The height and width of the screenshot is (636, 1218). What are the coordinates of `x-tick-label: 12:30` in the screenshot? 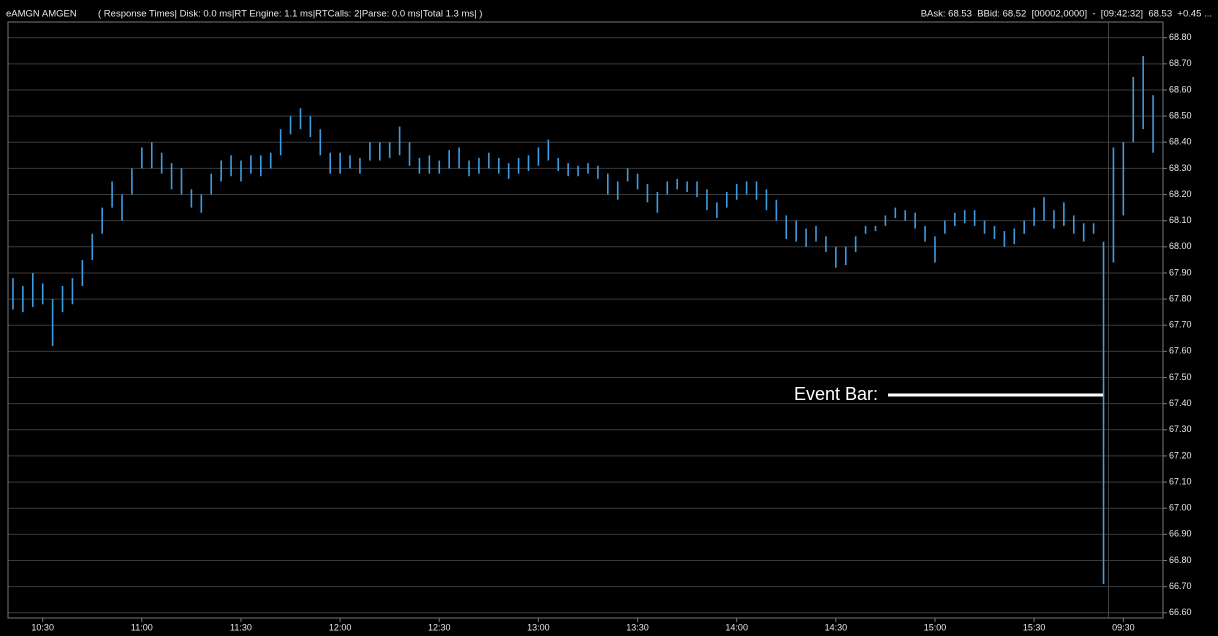 It's located at (439, 627).